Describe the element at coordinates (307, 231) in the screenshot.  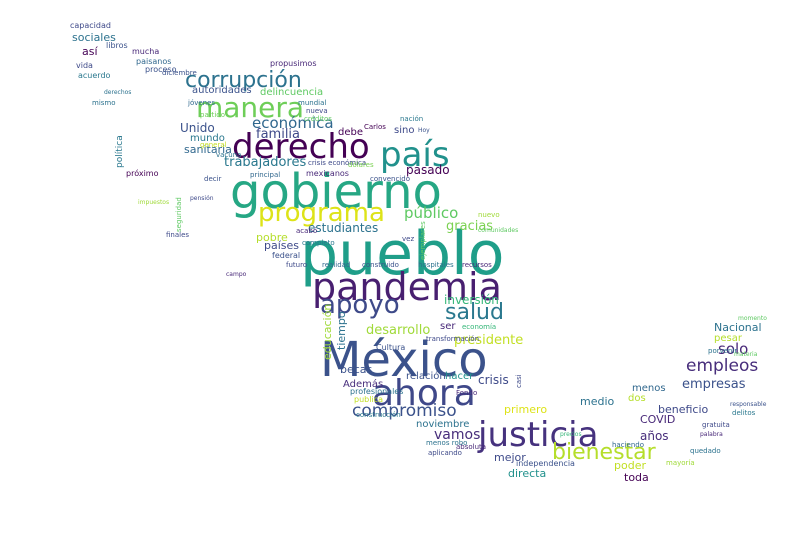
I see `word-acabo: acabó` at that location.